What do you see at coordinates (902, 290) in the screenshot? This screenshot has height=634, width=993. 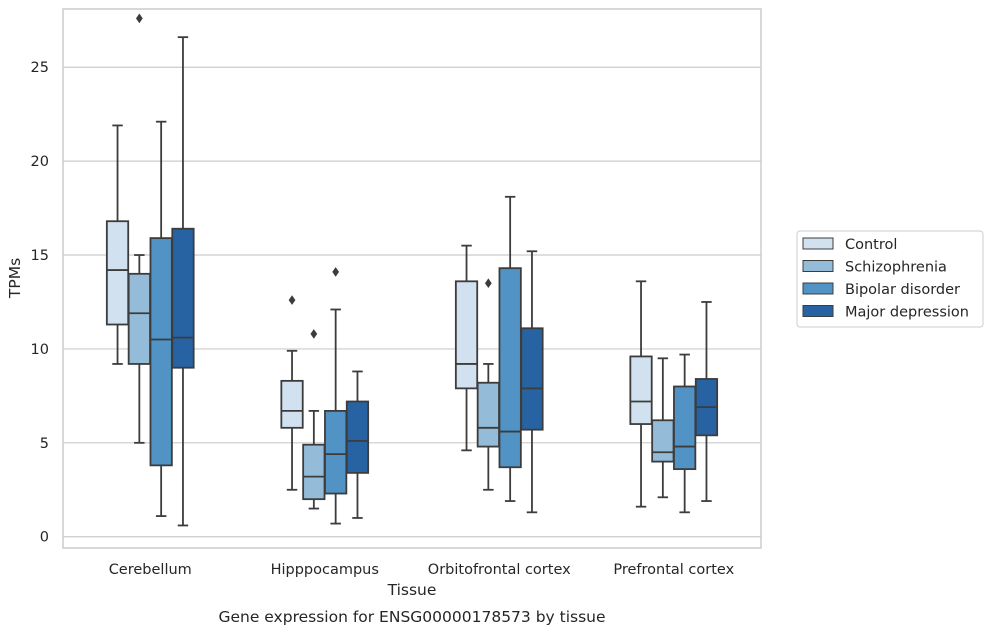 I see `legend-label: Bipolar disorder` at bounding box center [902, 290].